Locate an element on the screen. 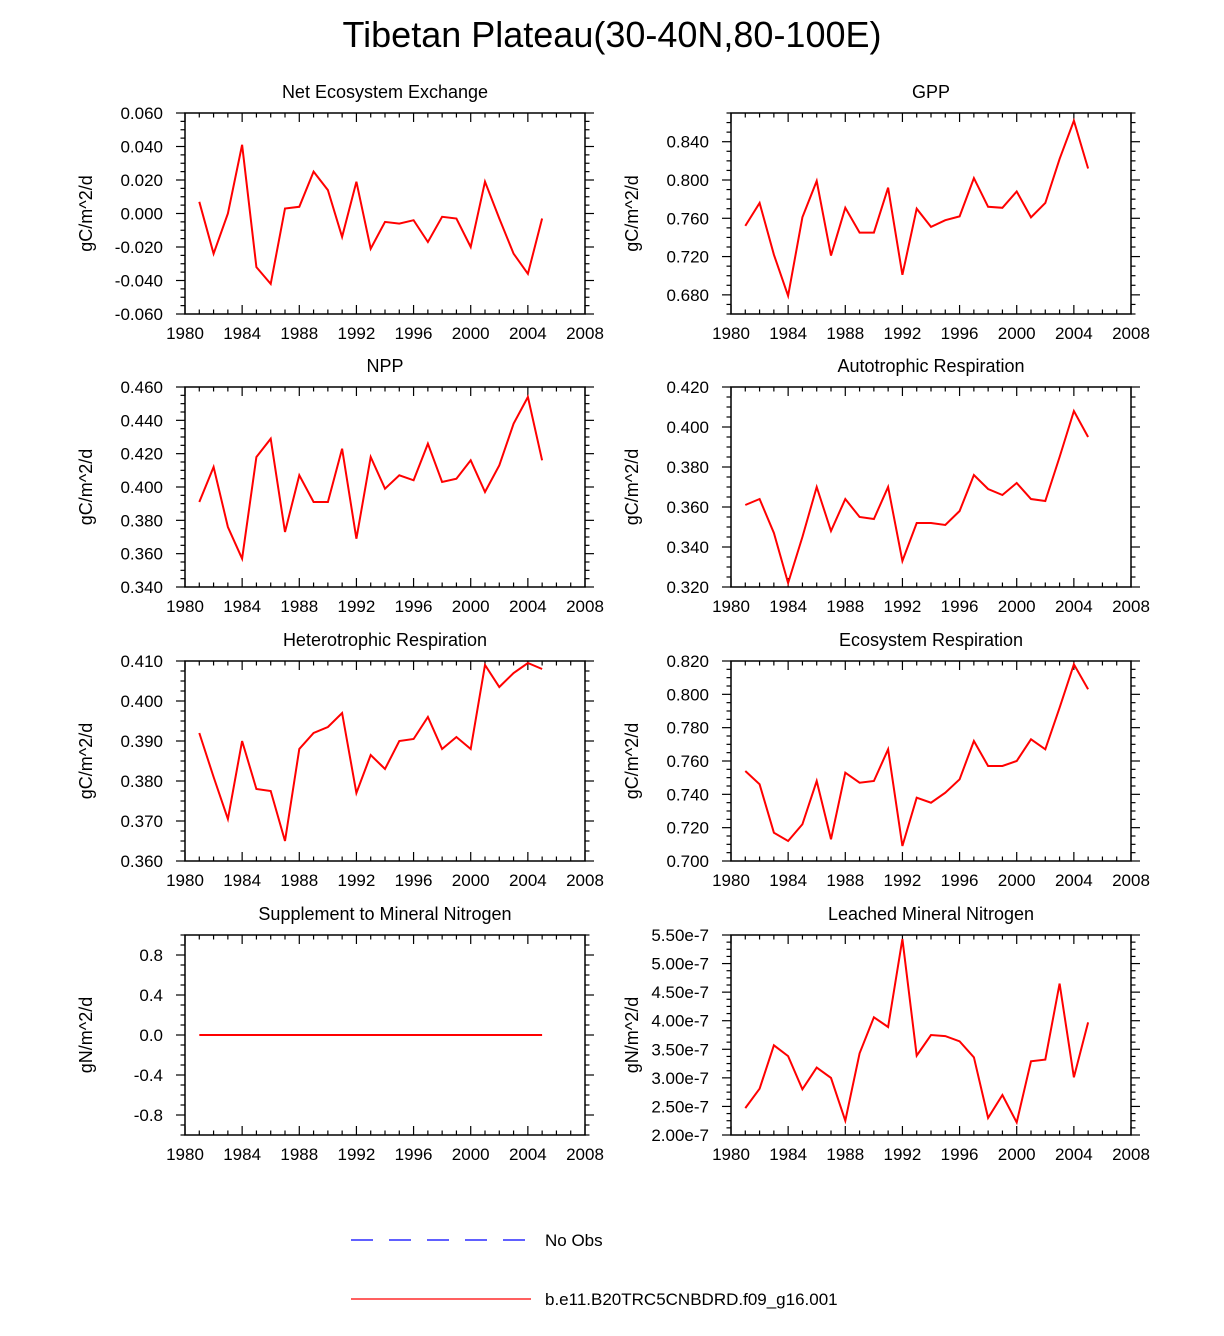  chart-title: Net Ecosystem Exchange is located at coordinates (385, 92).